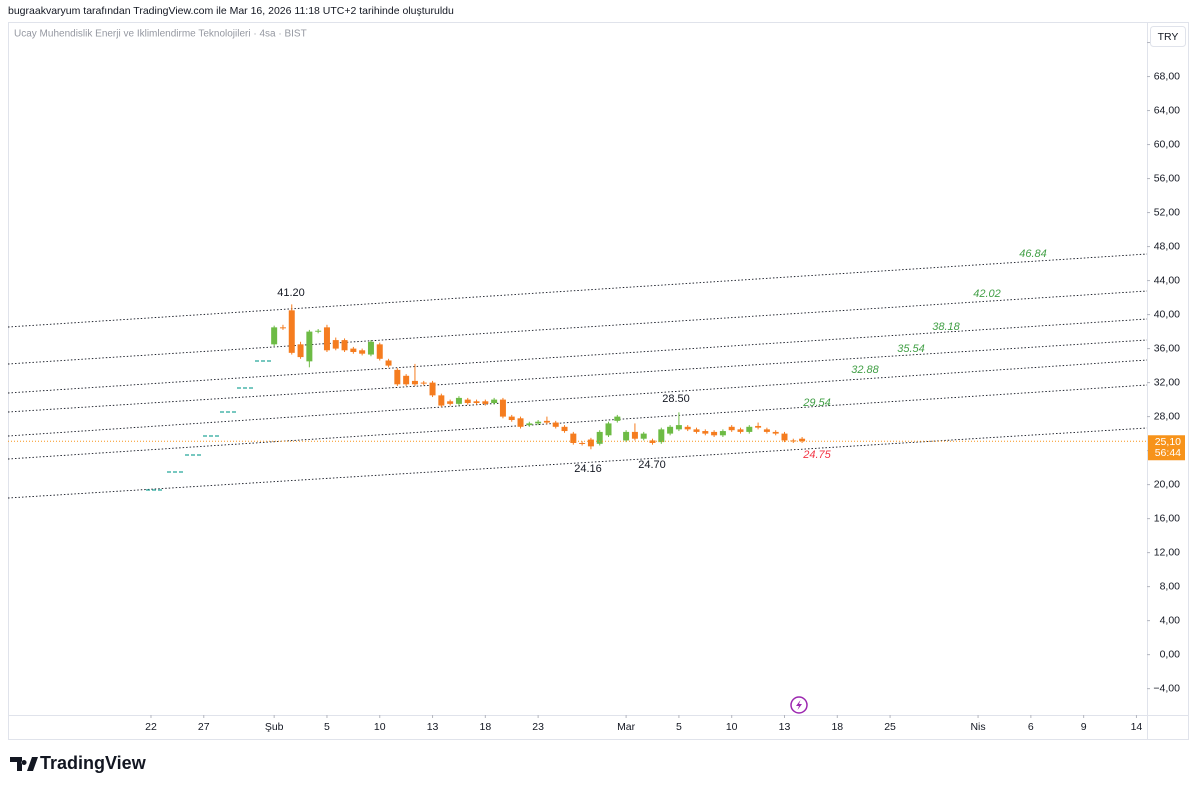 Image resolution: width=1200 pixels, height=789 pixels. What do you see at coordinates (1167, 246) in the screenshot?
I see `y-tick-label: 48,00` at bounding box center [1167, 246].